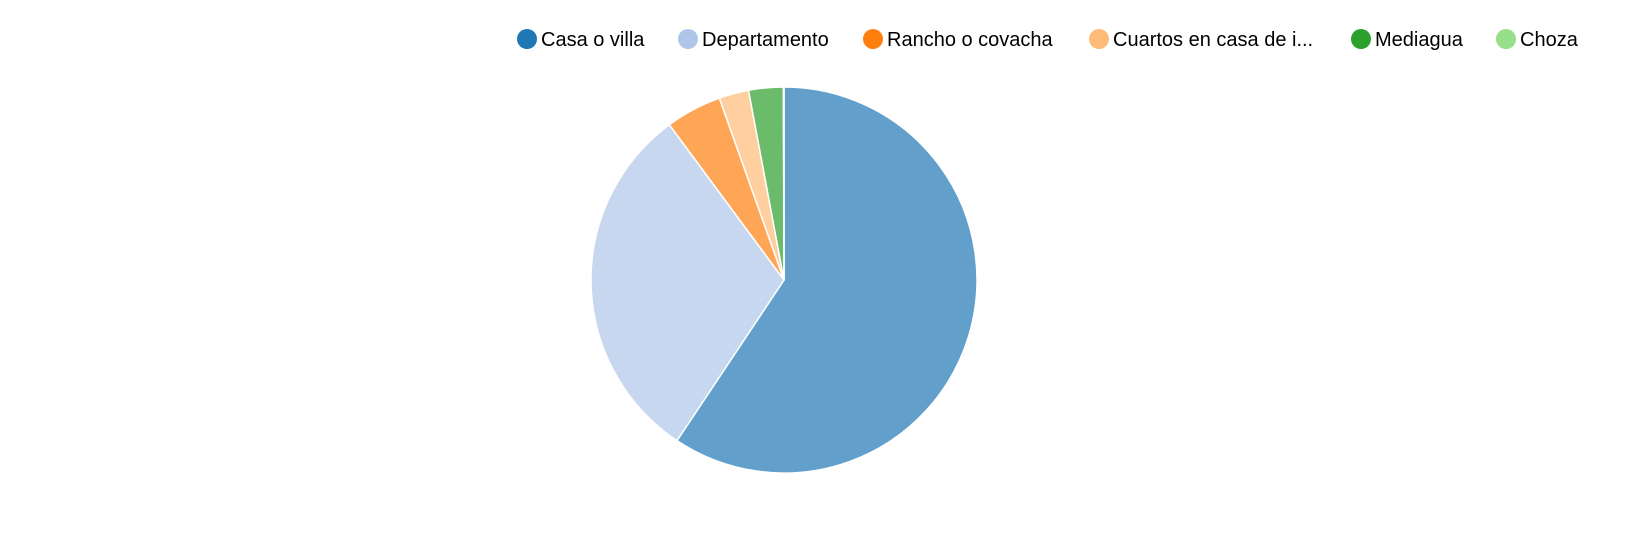 This screenshot has height=541, width=1636. Describe the element at coordinates (1419, 40) in the screenshot. I see `legend-label: Mediagua` at that location.